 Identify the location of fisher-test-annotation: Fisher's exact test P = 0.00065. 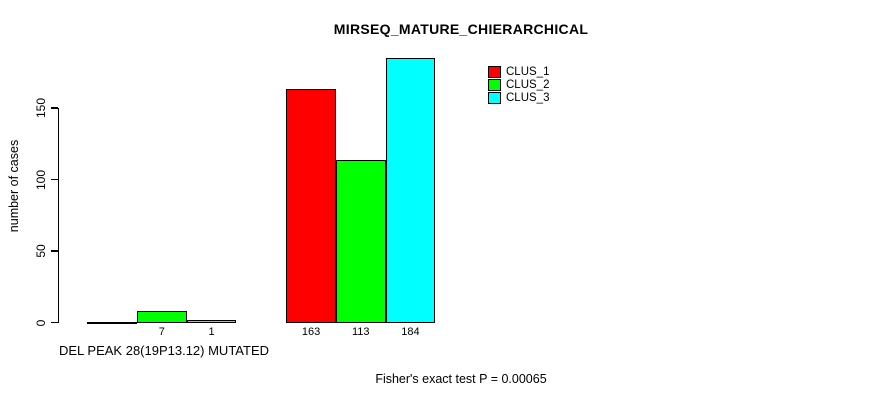
(461, 379).